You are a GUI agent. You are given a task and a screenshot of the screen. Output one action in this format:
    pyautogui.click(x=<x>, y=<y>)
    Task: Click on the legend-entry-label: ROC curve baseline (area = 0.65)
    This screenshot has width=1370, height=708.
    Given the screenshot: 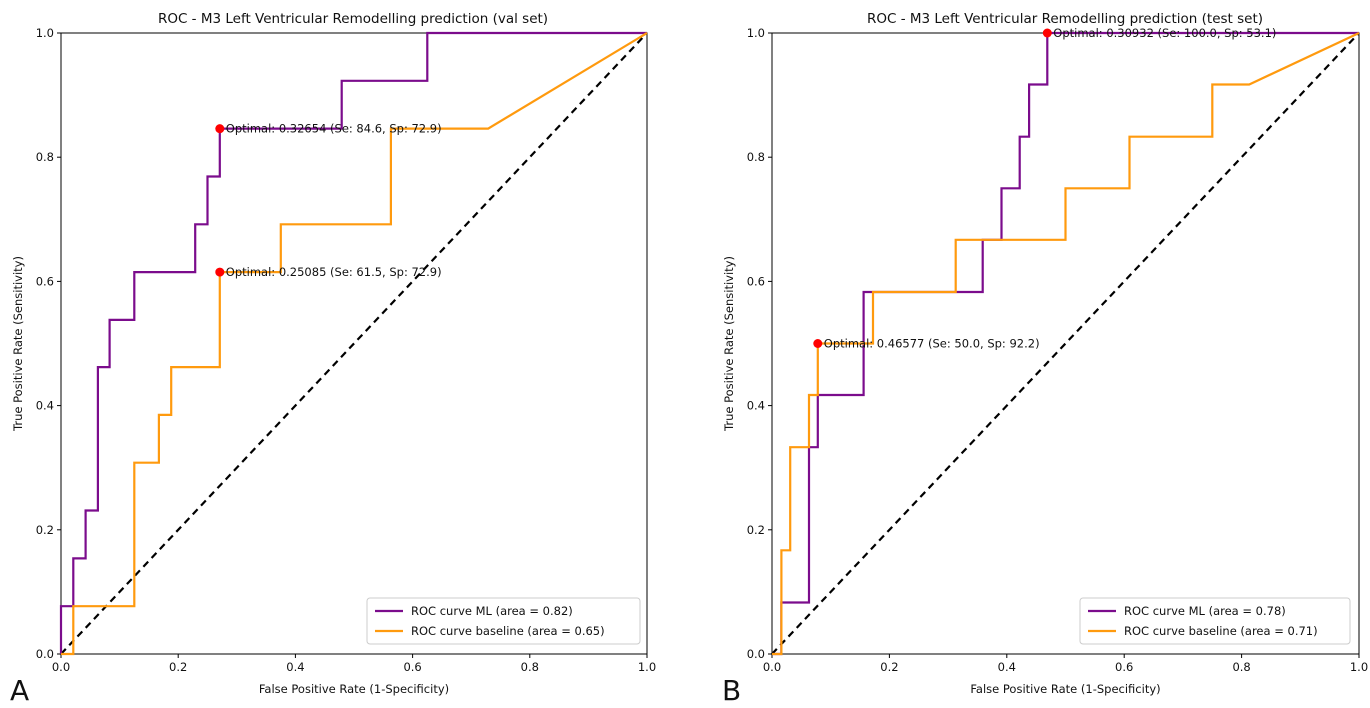 What is the action you would take?
    pyautogui.click(x=508, y=631)
    